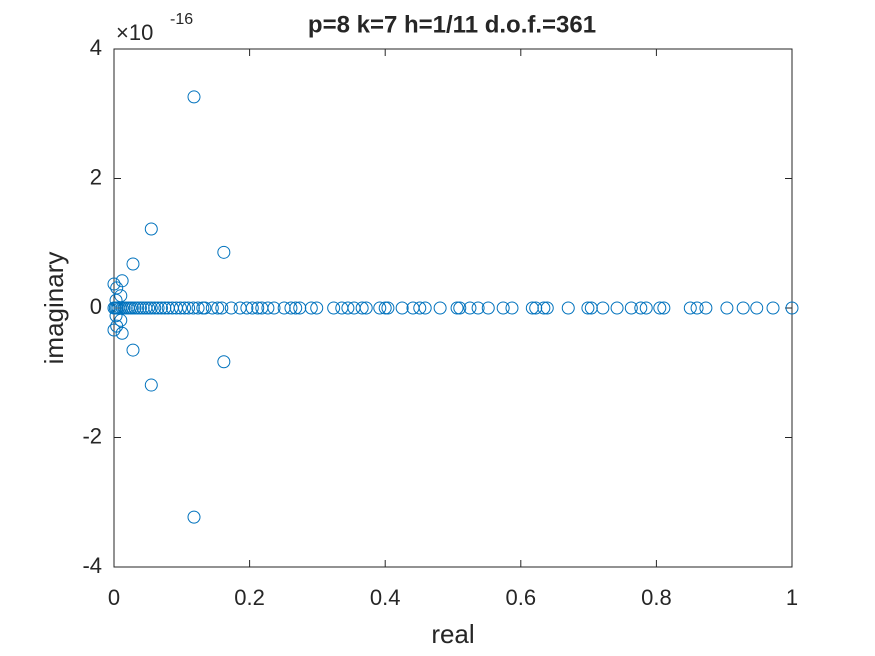  Describe the element at coordinates (452, 24) in the screenshot. I see `chart-title: p=8 k=7 h=1/11 d.o.f.=361` at that location.